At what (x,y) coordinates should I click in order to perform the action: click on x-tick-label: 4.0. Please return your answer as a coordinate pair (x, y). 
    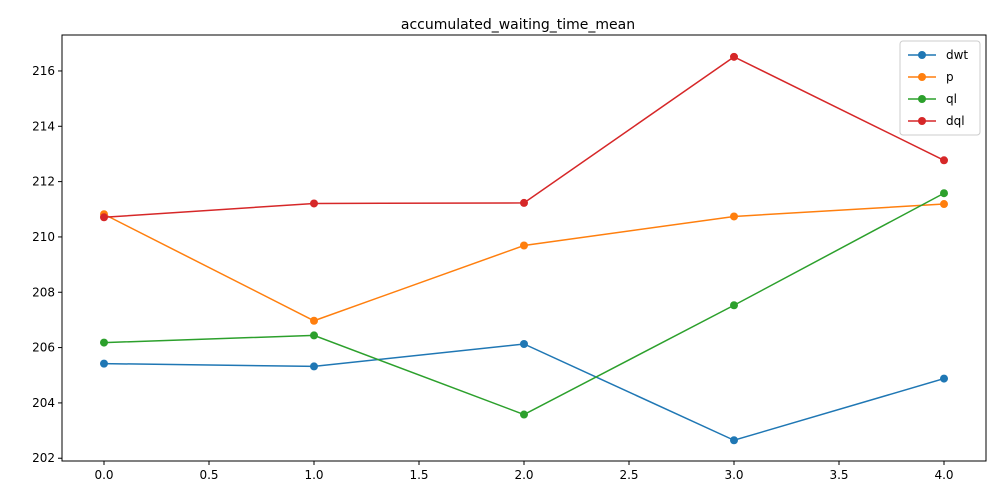
    Looking at the image, I should click on (943, 475).